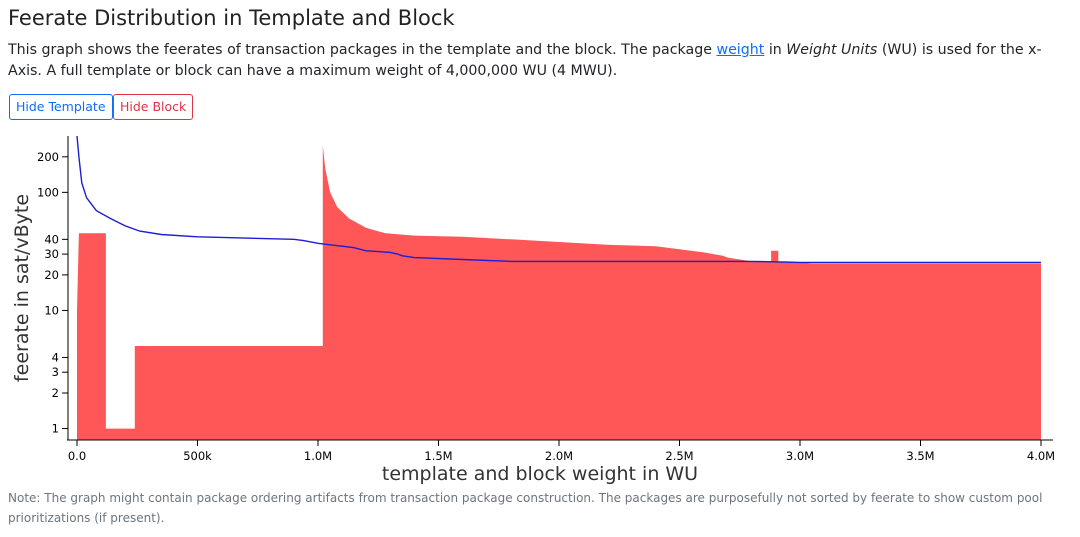  Describe the element at coordinates (51, 254) in the screenshot. I see `y-tick-label: 30` at that location.